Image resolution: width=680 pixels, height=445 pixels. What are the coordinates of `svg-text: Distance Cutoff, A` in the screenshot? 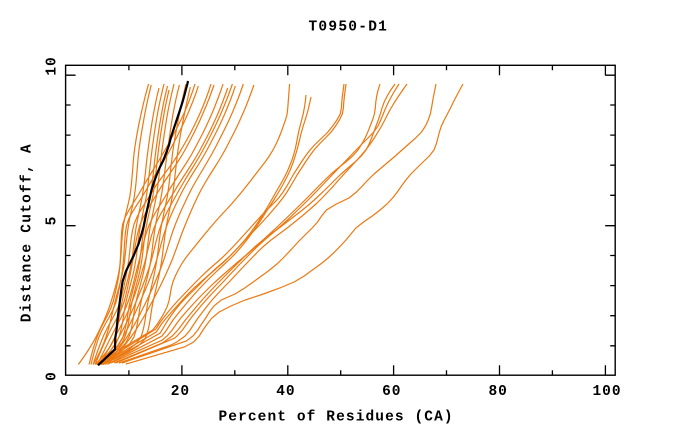 It's located at (28, 232).